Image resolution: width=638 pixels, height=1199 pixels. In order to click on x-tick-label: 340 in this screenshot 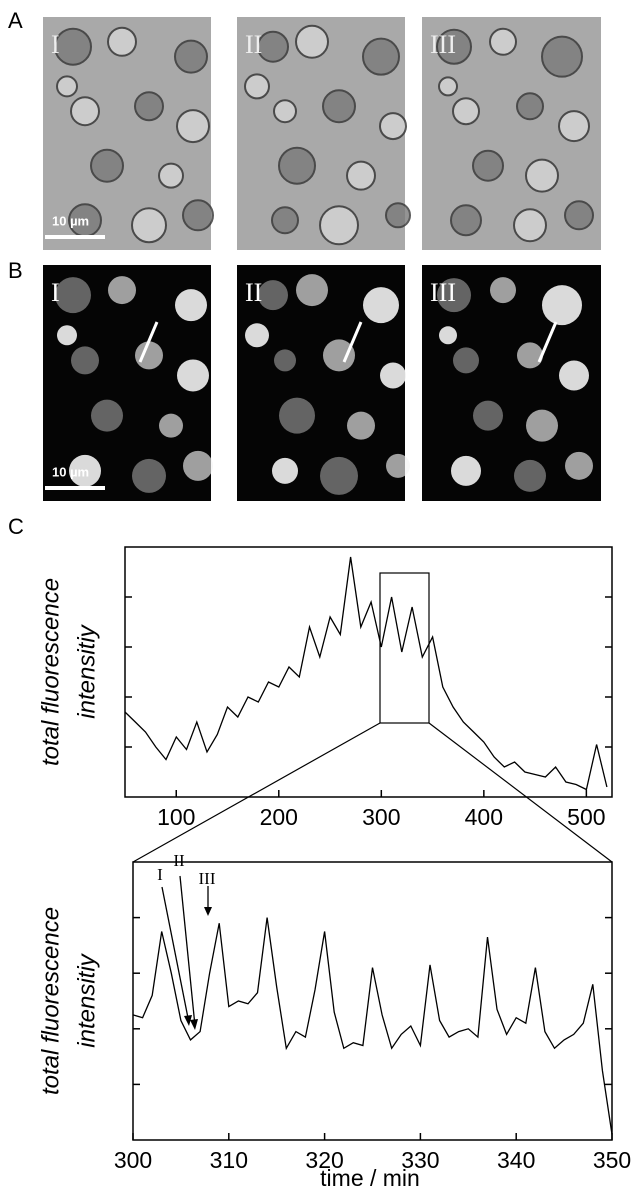, I will do `click(516, 1160)`.